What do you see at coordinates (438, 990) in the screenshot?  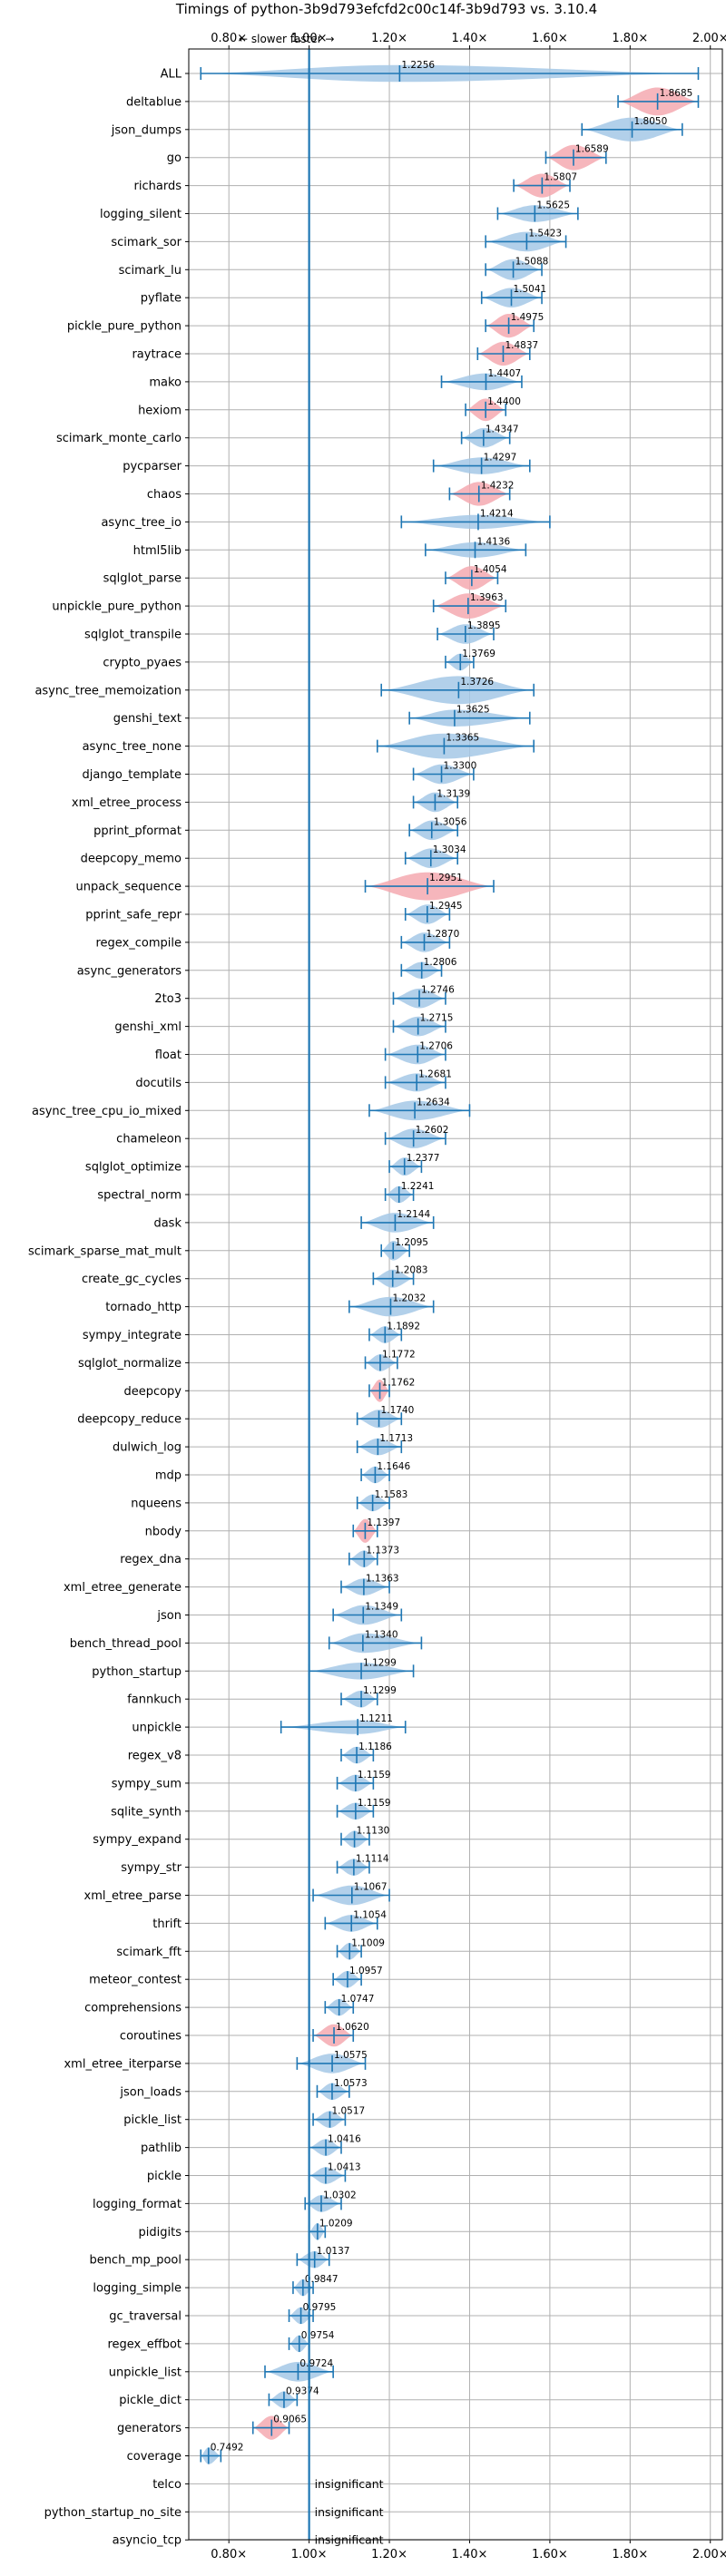 I see `value-label: 1.2746` at bounding box center [438, 990].